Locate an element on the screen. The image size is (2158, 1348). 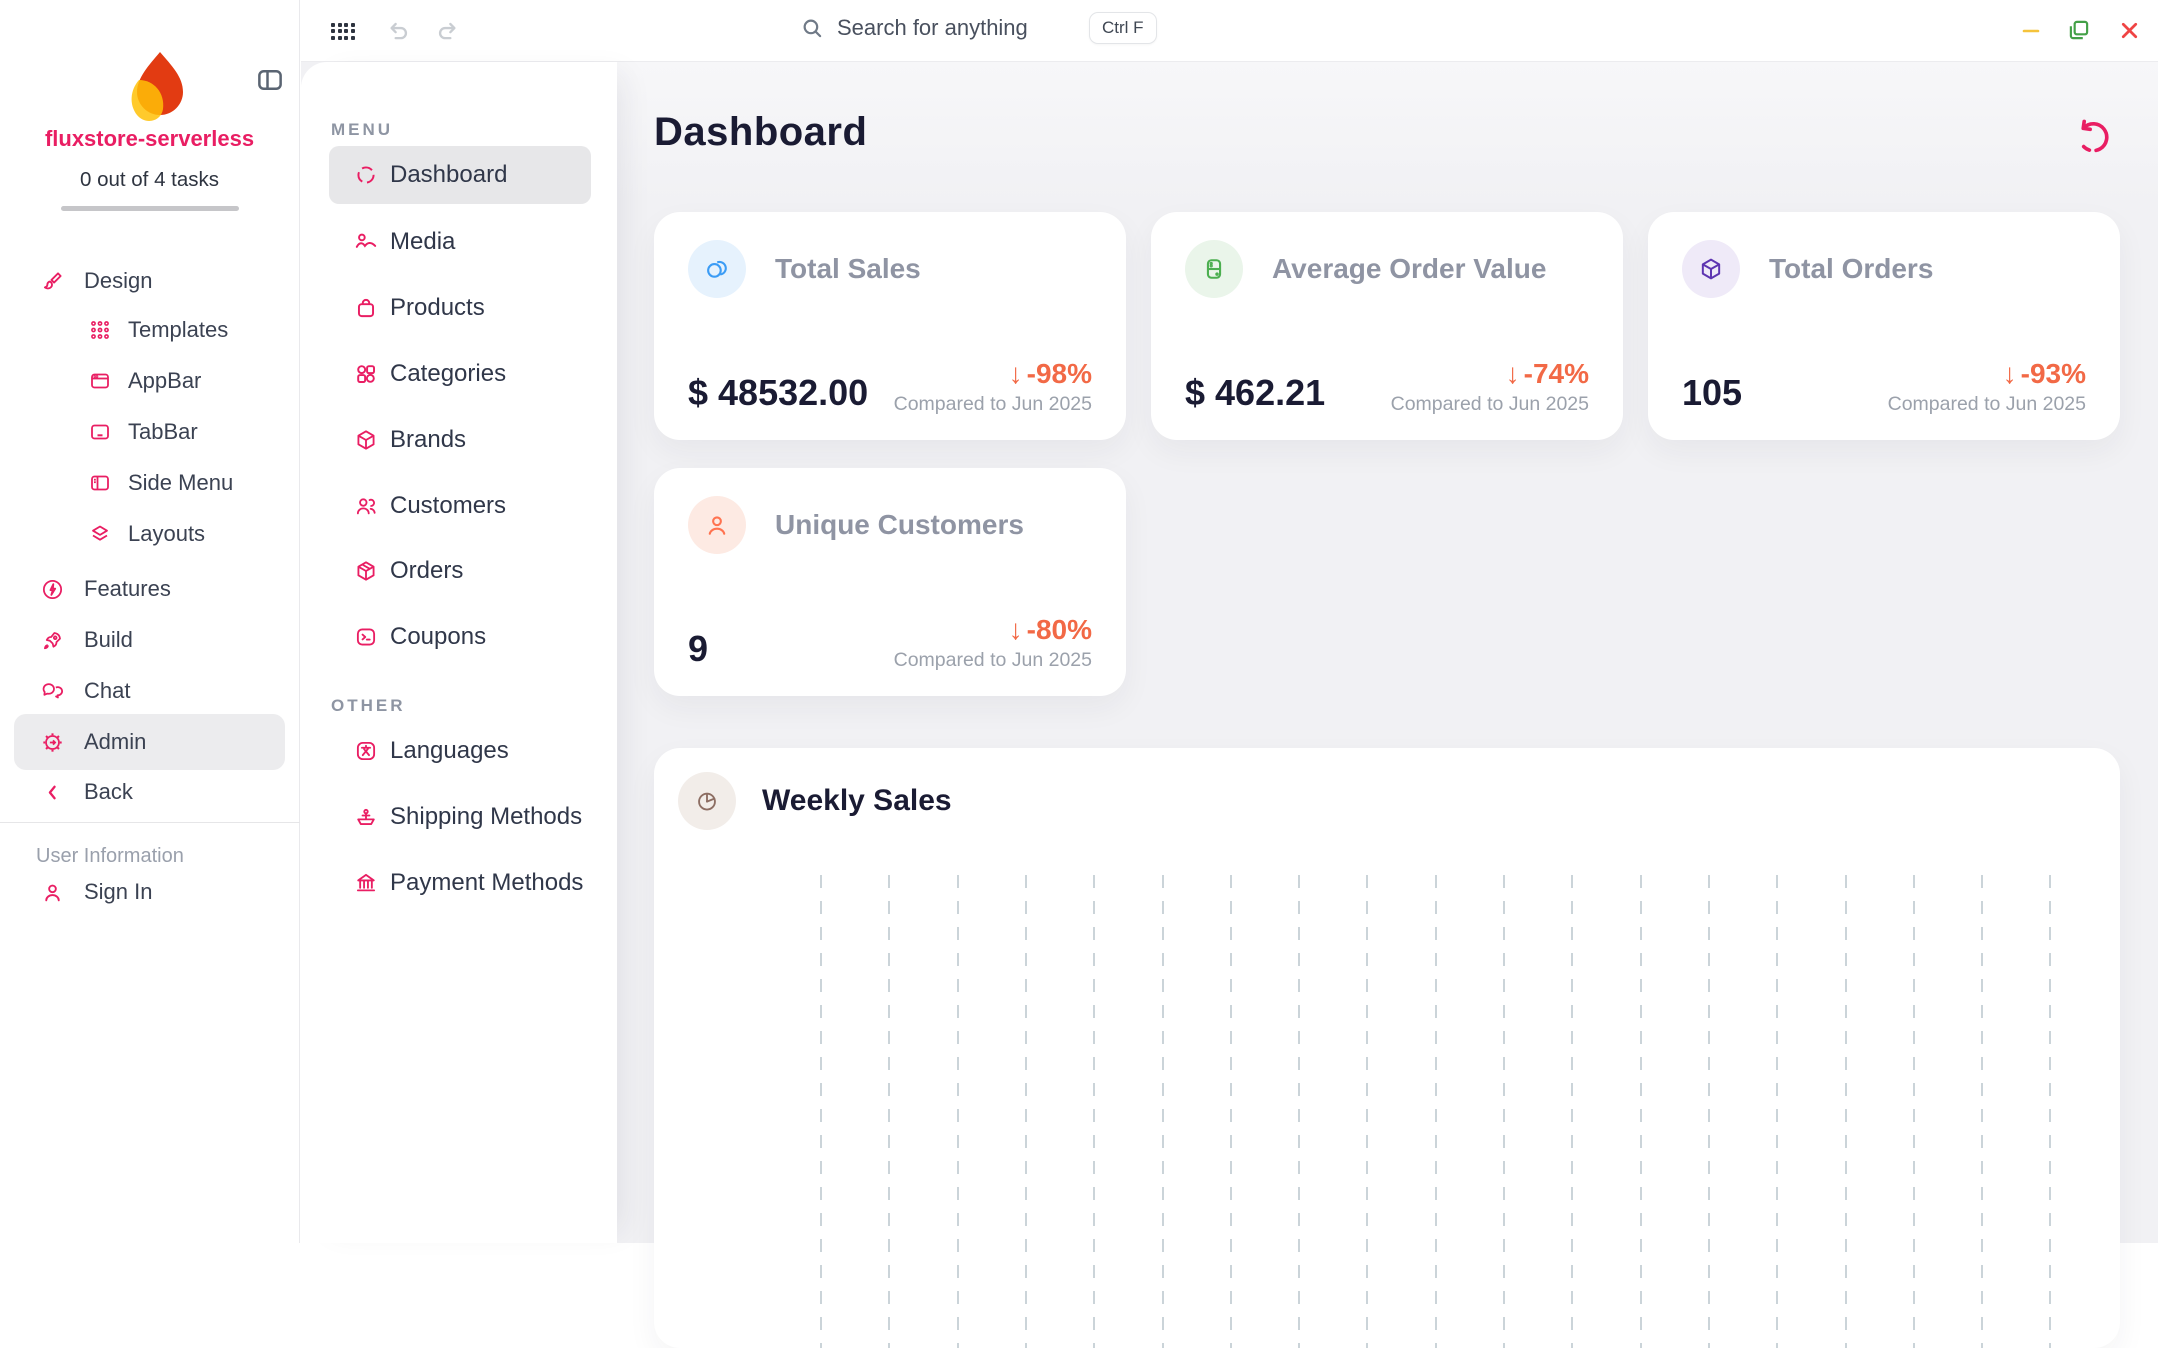
sidebar-item-sign-in: Sign In is located at coordinates (150, 892).